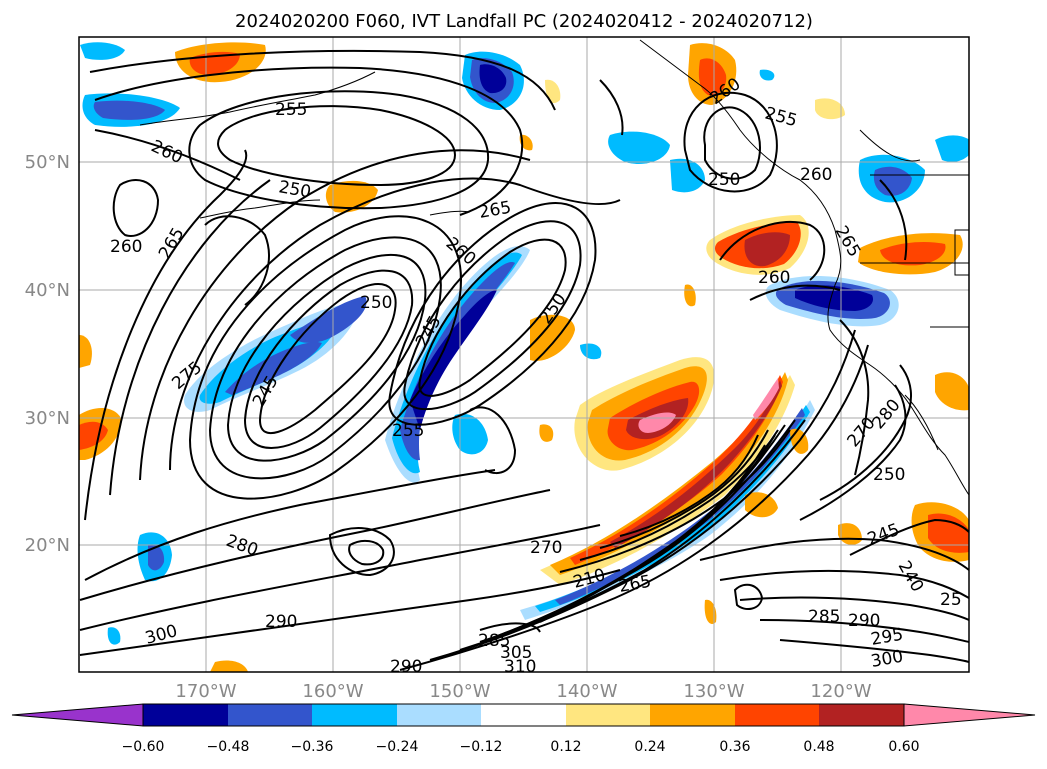  I want to click on colorbar-tick: 0.24, so click(649, 747).